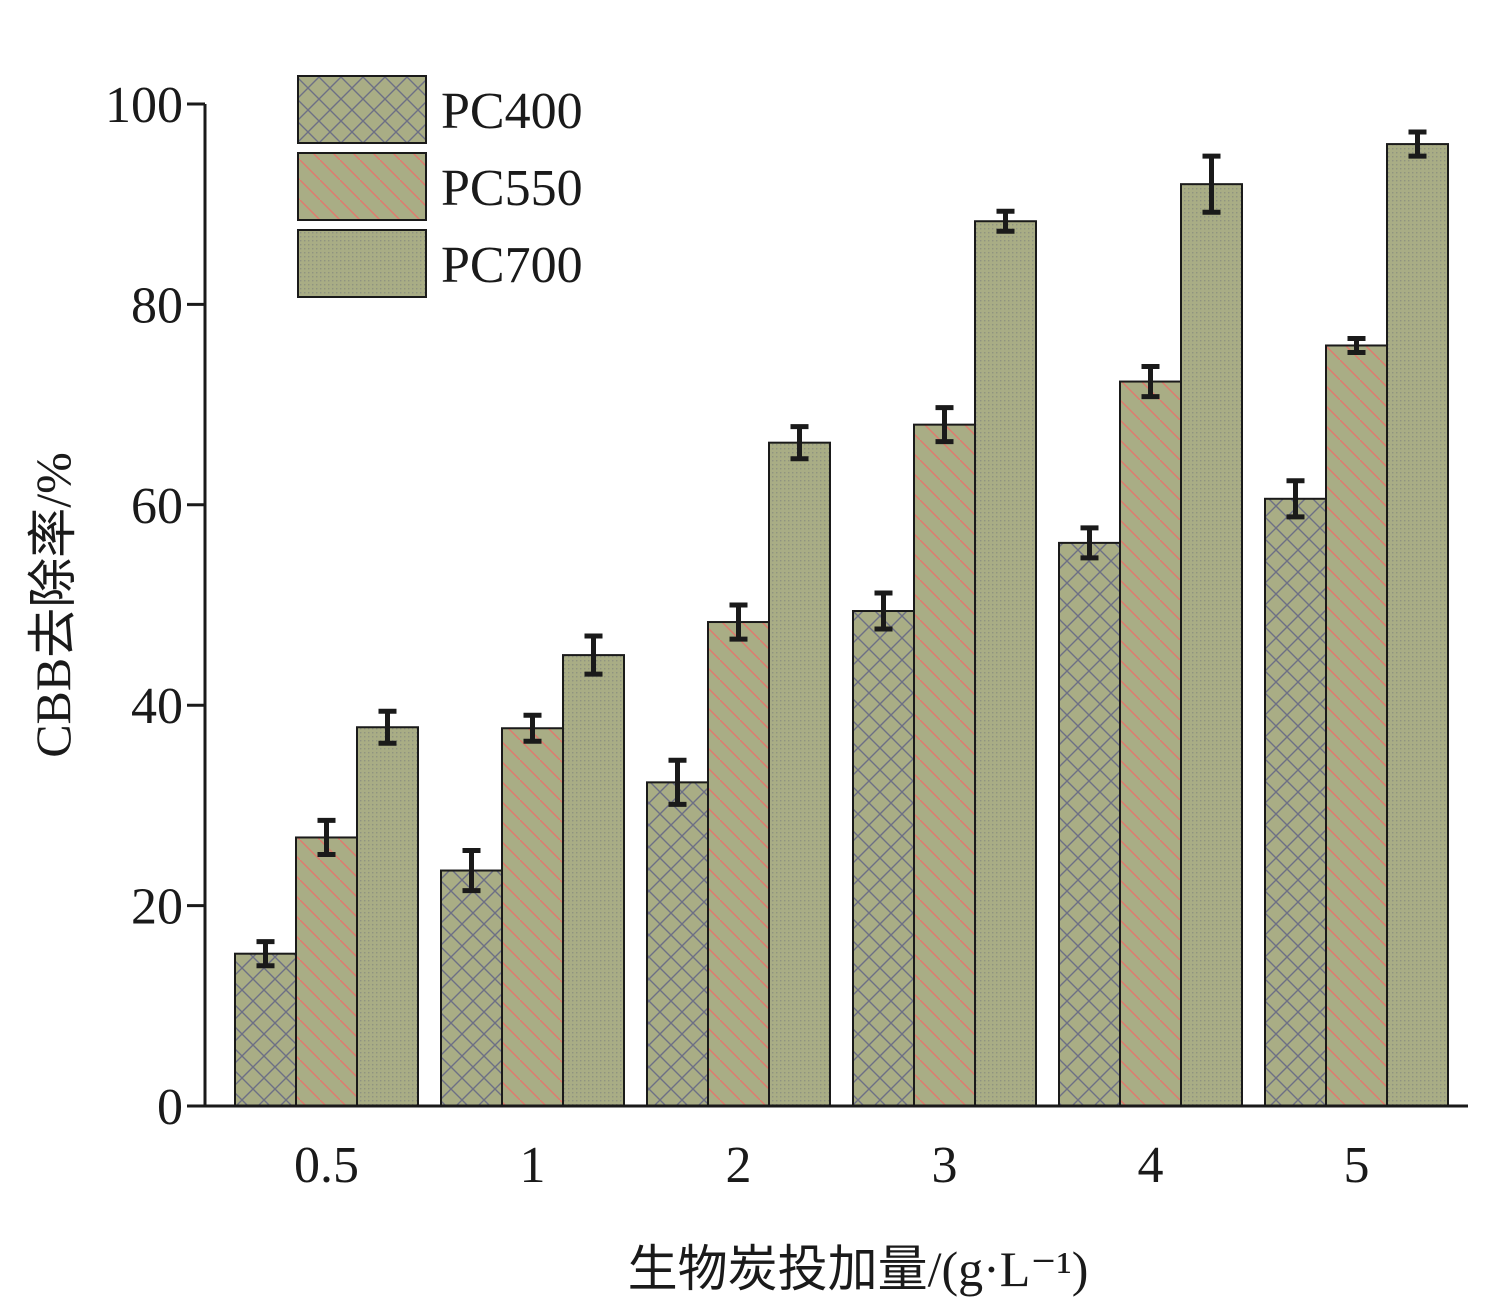 This screenshot has width=1512, height=1299. Describe the element at coordinates (533, 1165) in the screenshot. I see `x-tick-label: 1` at that location.